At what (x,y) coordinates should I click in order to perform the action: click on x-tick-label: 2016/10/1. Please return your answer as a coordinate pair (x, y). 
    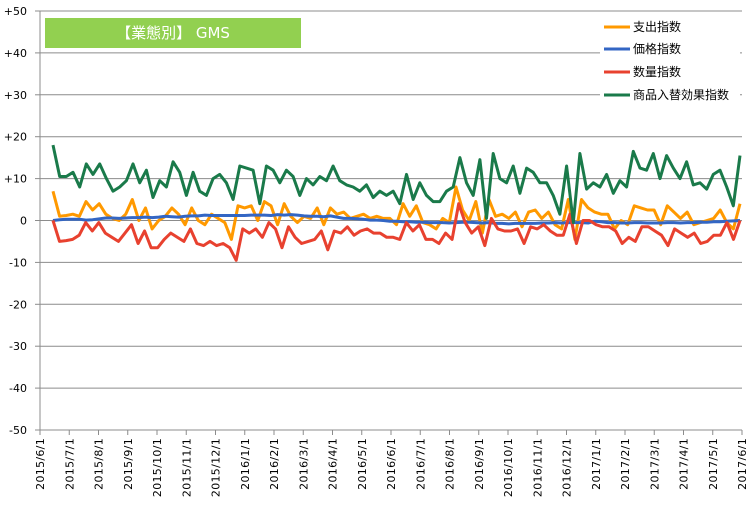
    Looking at the image, I should click on (508, 467).